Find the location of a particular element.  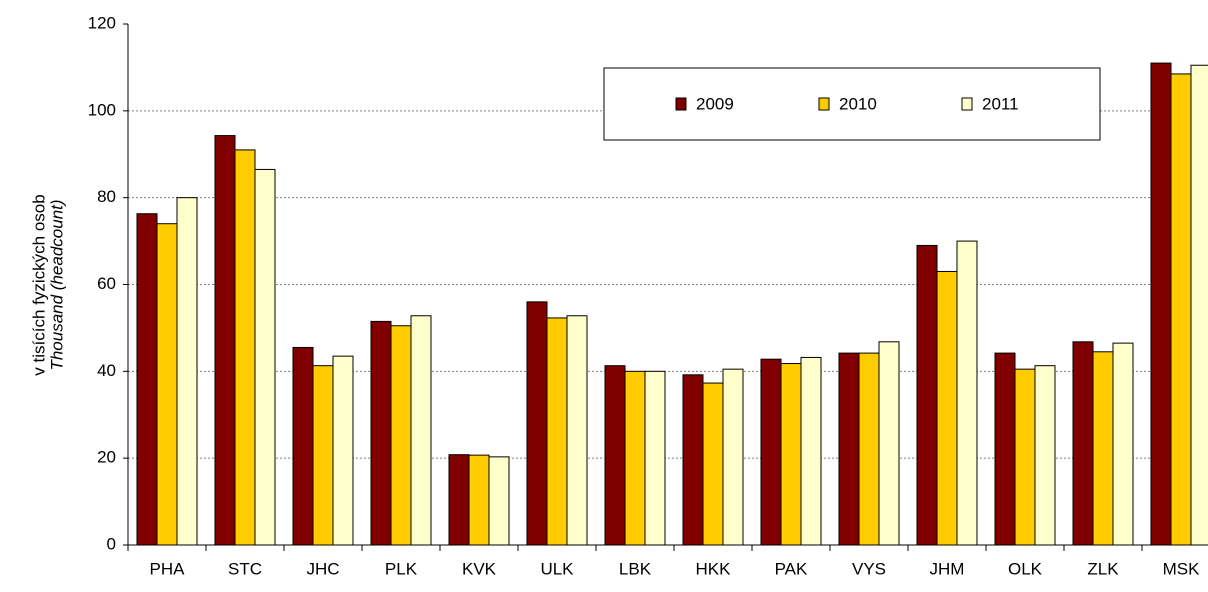

y-tick-label: 40 is located at coordinates (106, 370).